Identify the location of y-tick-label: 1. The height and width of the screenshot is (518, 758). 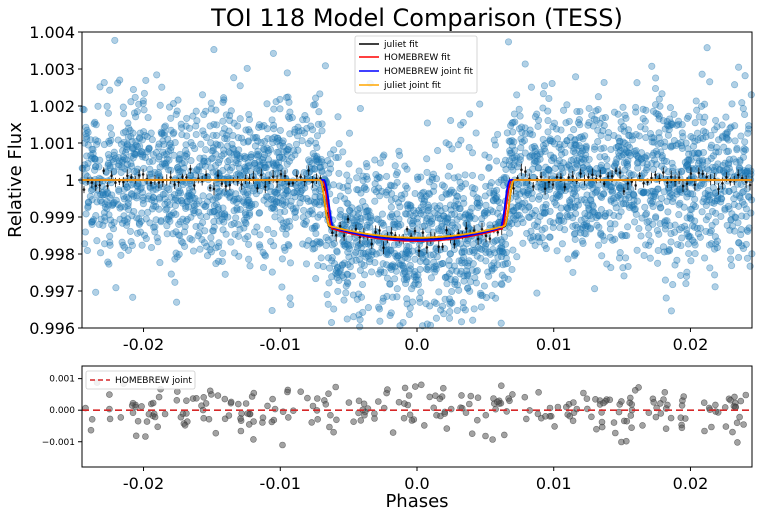
(70, 180).